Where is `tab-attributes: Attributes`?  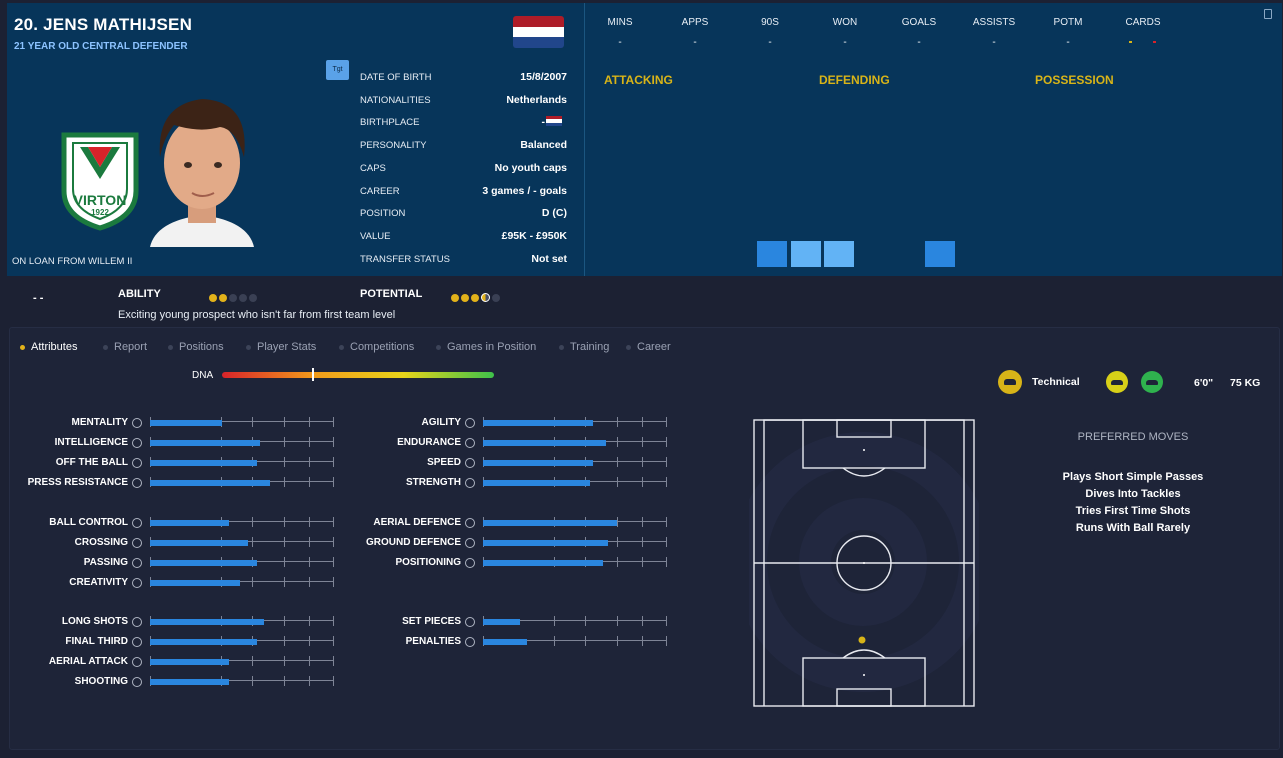 tab-attributes: Attributes is located at coordinates (48, 347).